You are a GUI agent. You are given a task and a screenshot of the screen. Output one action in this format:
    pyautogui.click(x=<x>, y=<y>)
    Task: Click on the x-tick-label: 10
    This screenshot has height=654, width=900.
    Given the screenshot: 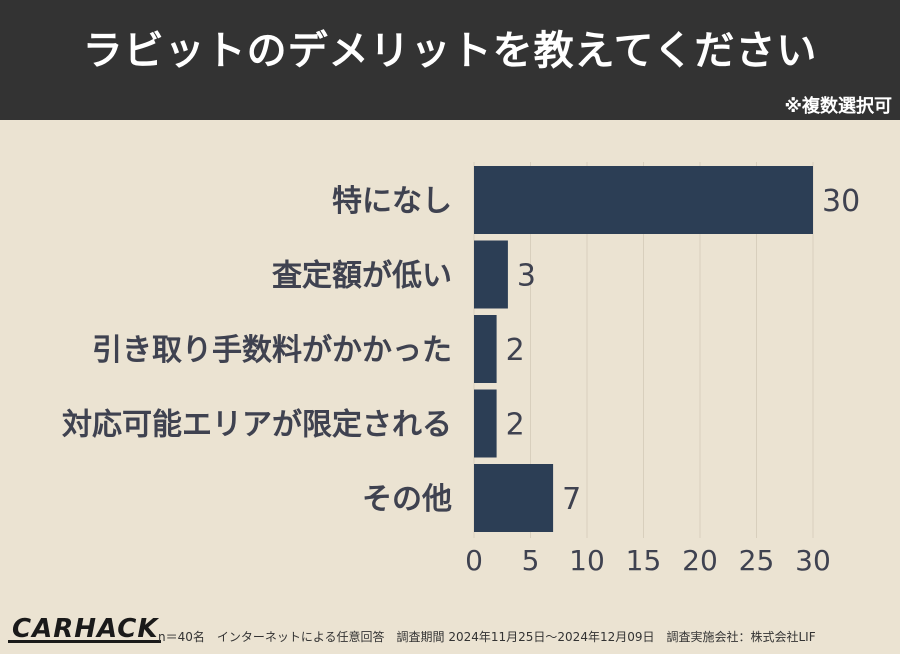 What is the action you would take?
    pyautogui.click(x=587, y=560)
    